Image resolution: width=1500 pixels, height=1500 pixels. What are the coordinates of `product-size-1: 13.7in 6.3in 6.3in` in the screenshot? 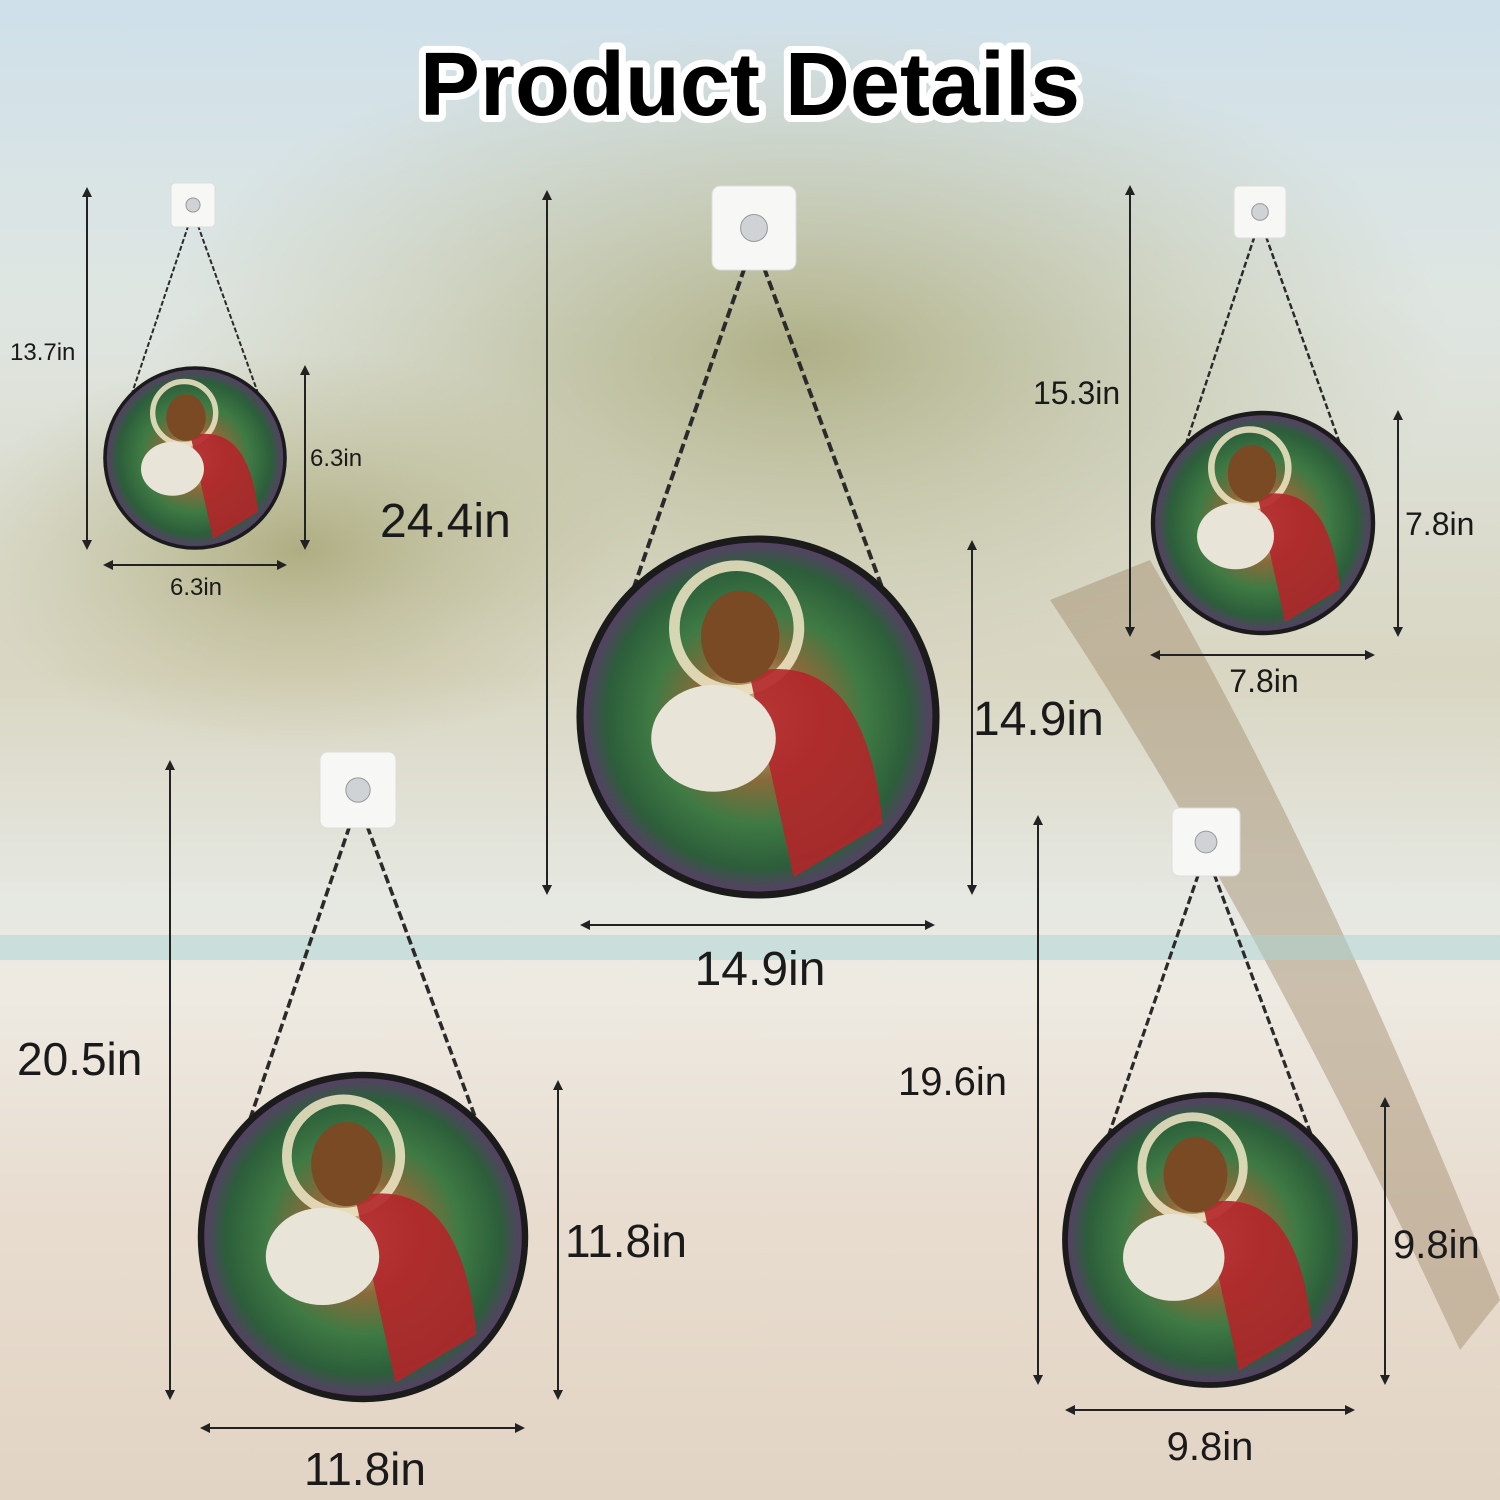 It's located at (186, 391).